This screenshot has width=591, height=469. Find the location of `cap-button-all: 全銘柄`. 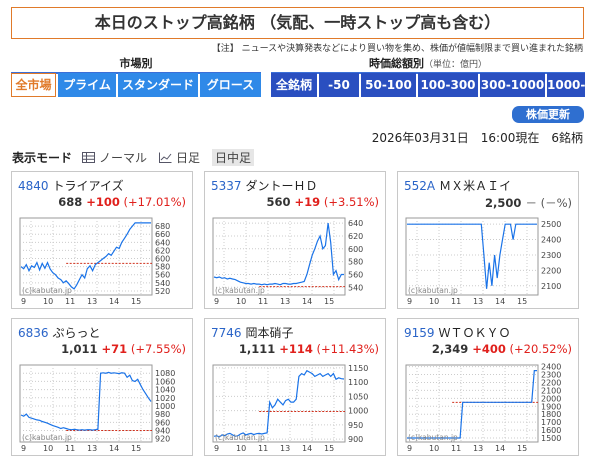

cap-button-all: 全銘柄 is located at coordinates (294, 85).